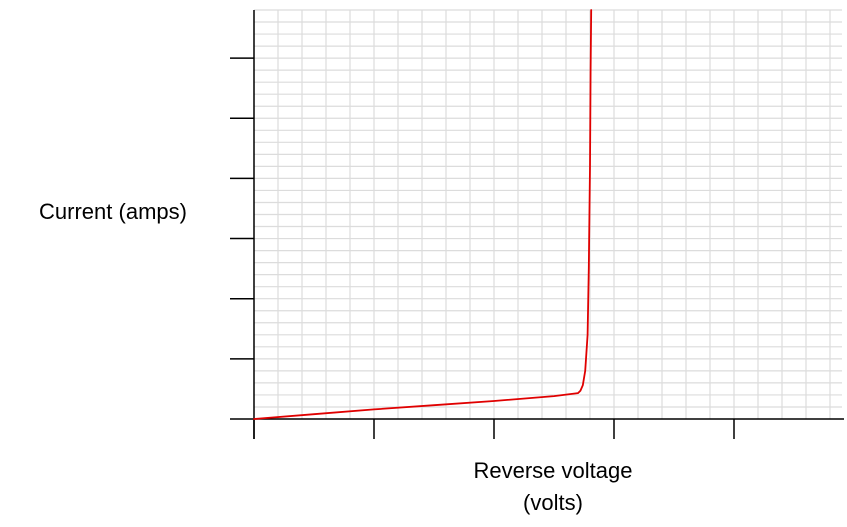 Image resolution: width=847 pixels, height=527 pixels. What do you see at coordinates (113, 211) in the screenshot?
I see `y-axis-label: Current (amps)` at bounding box center [113, 211].